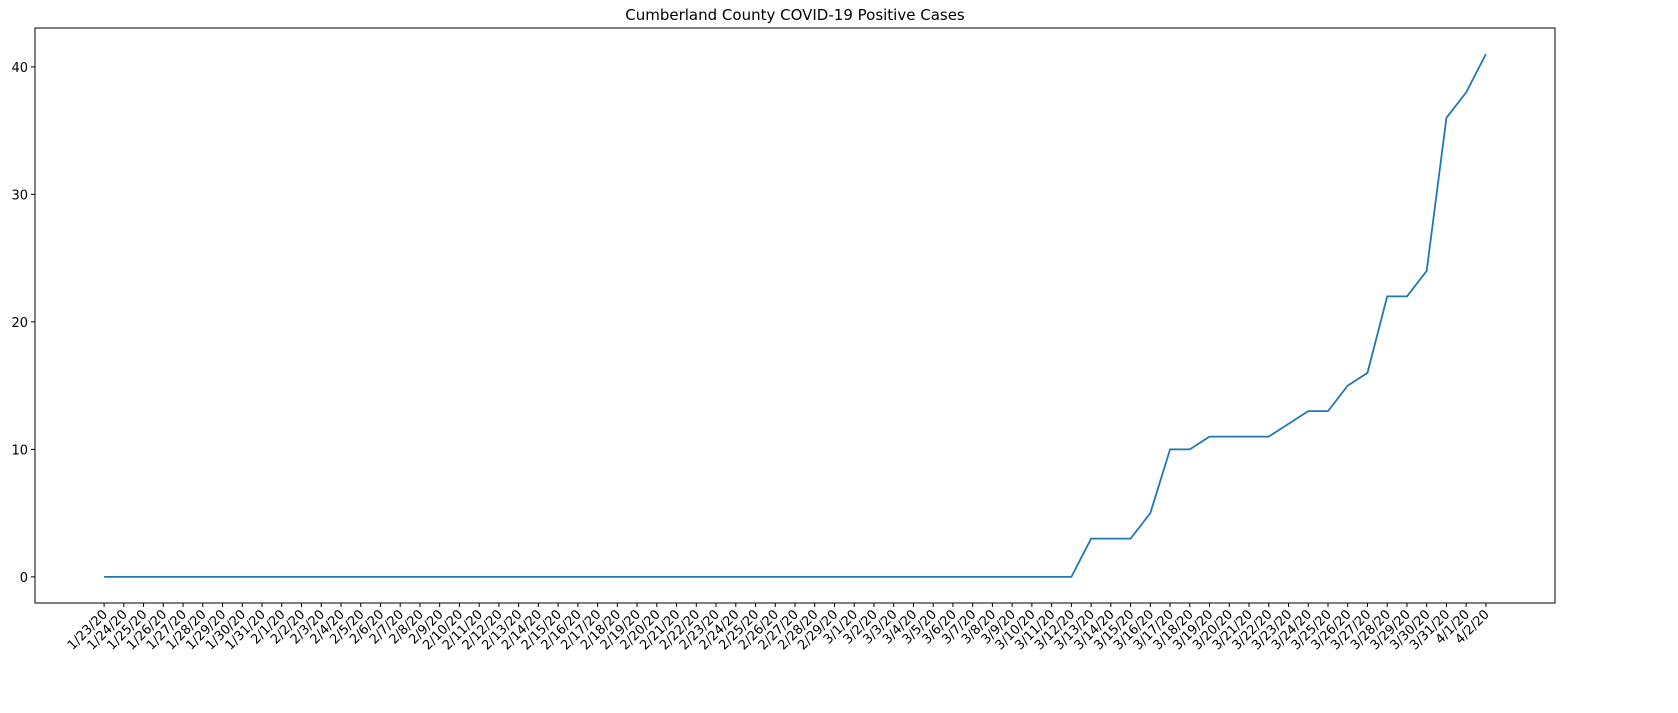 The height and width of the screenshot is (713, 1678). What do you see at coordinates (19, 68) in the screenshot?
I see `y-tick-label: 40` at bounding box center [19, 68].